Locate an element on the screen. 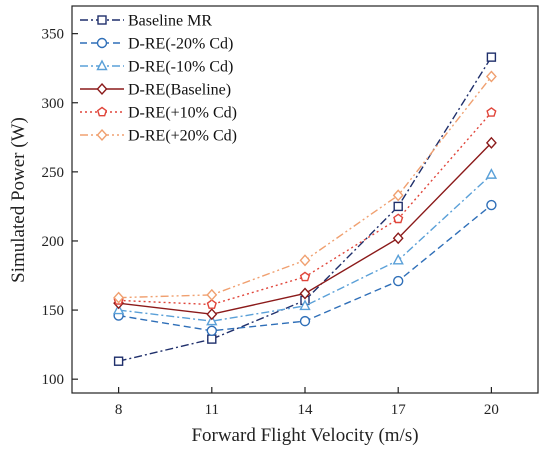  legend-label: Baseline MR is located at coordinates (170, 21).